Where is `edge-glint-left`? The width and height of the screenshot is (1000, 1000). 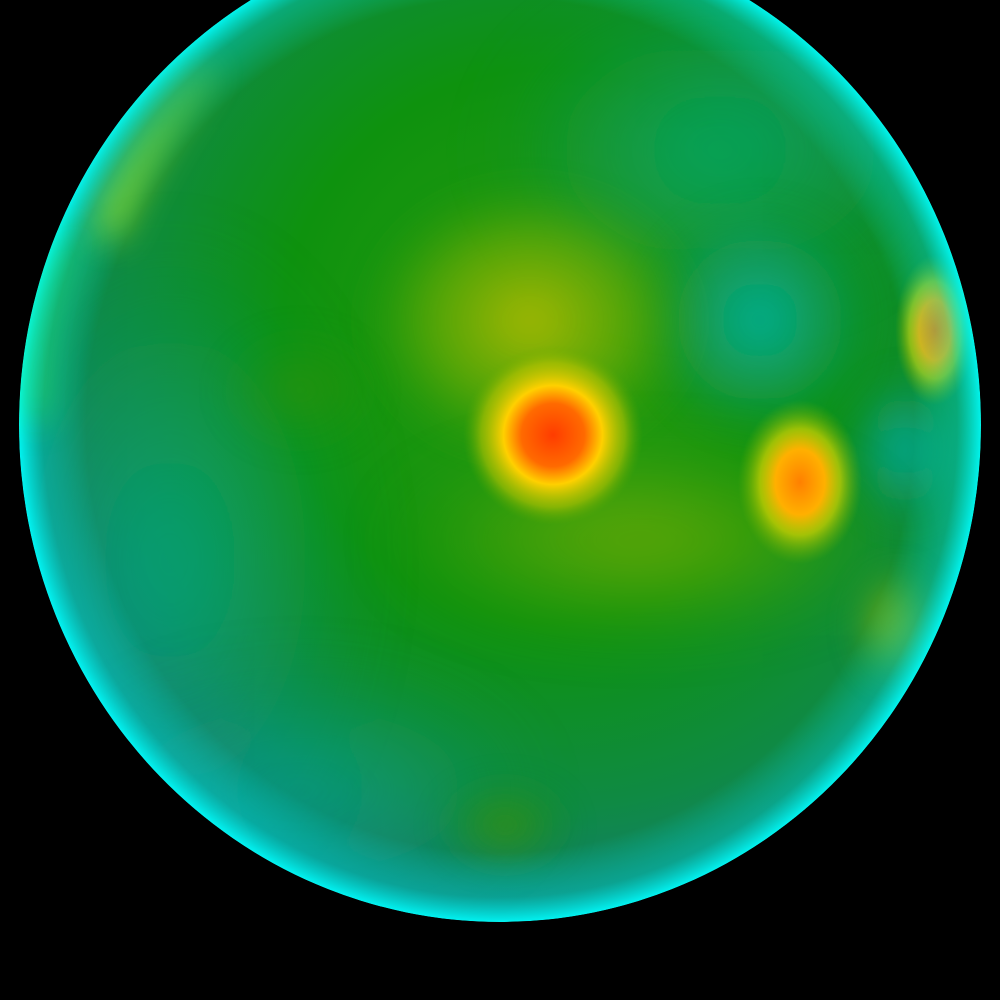 edge-glint-left is located at coordinates (52, 320).